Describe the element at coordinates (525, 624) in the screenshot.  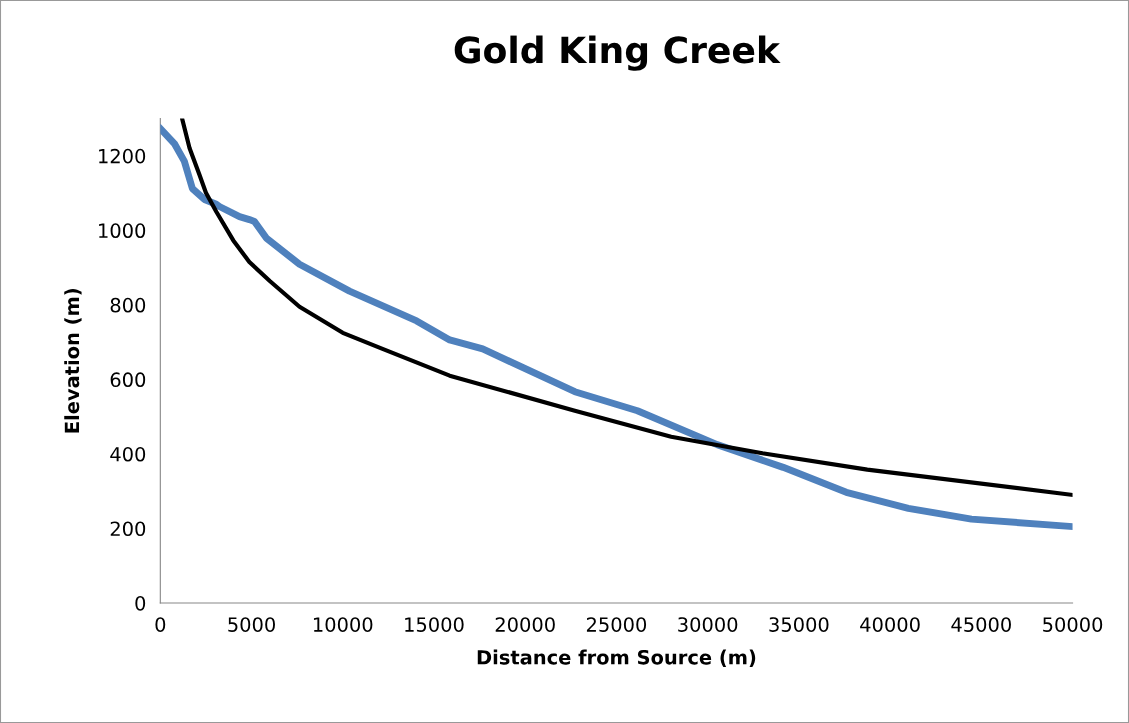
I see `x-tick-label: 20000` at that location.